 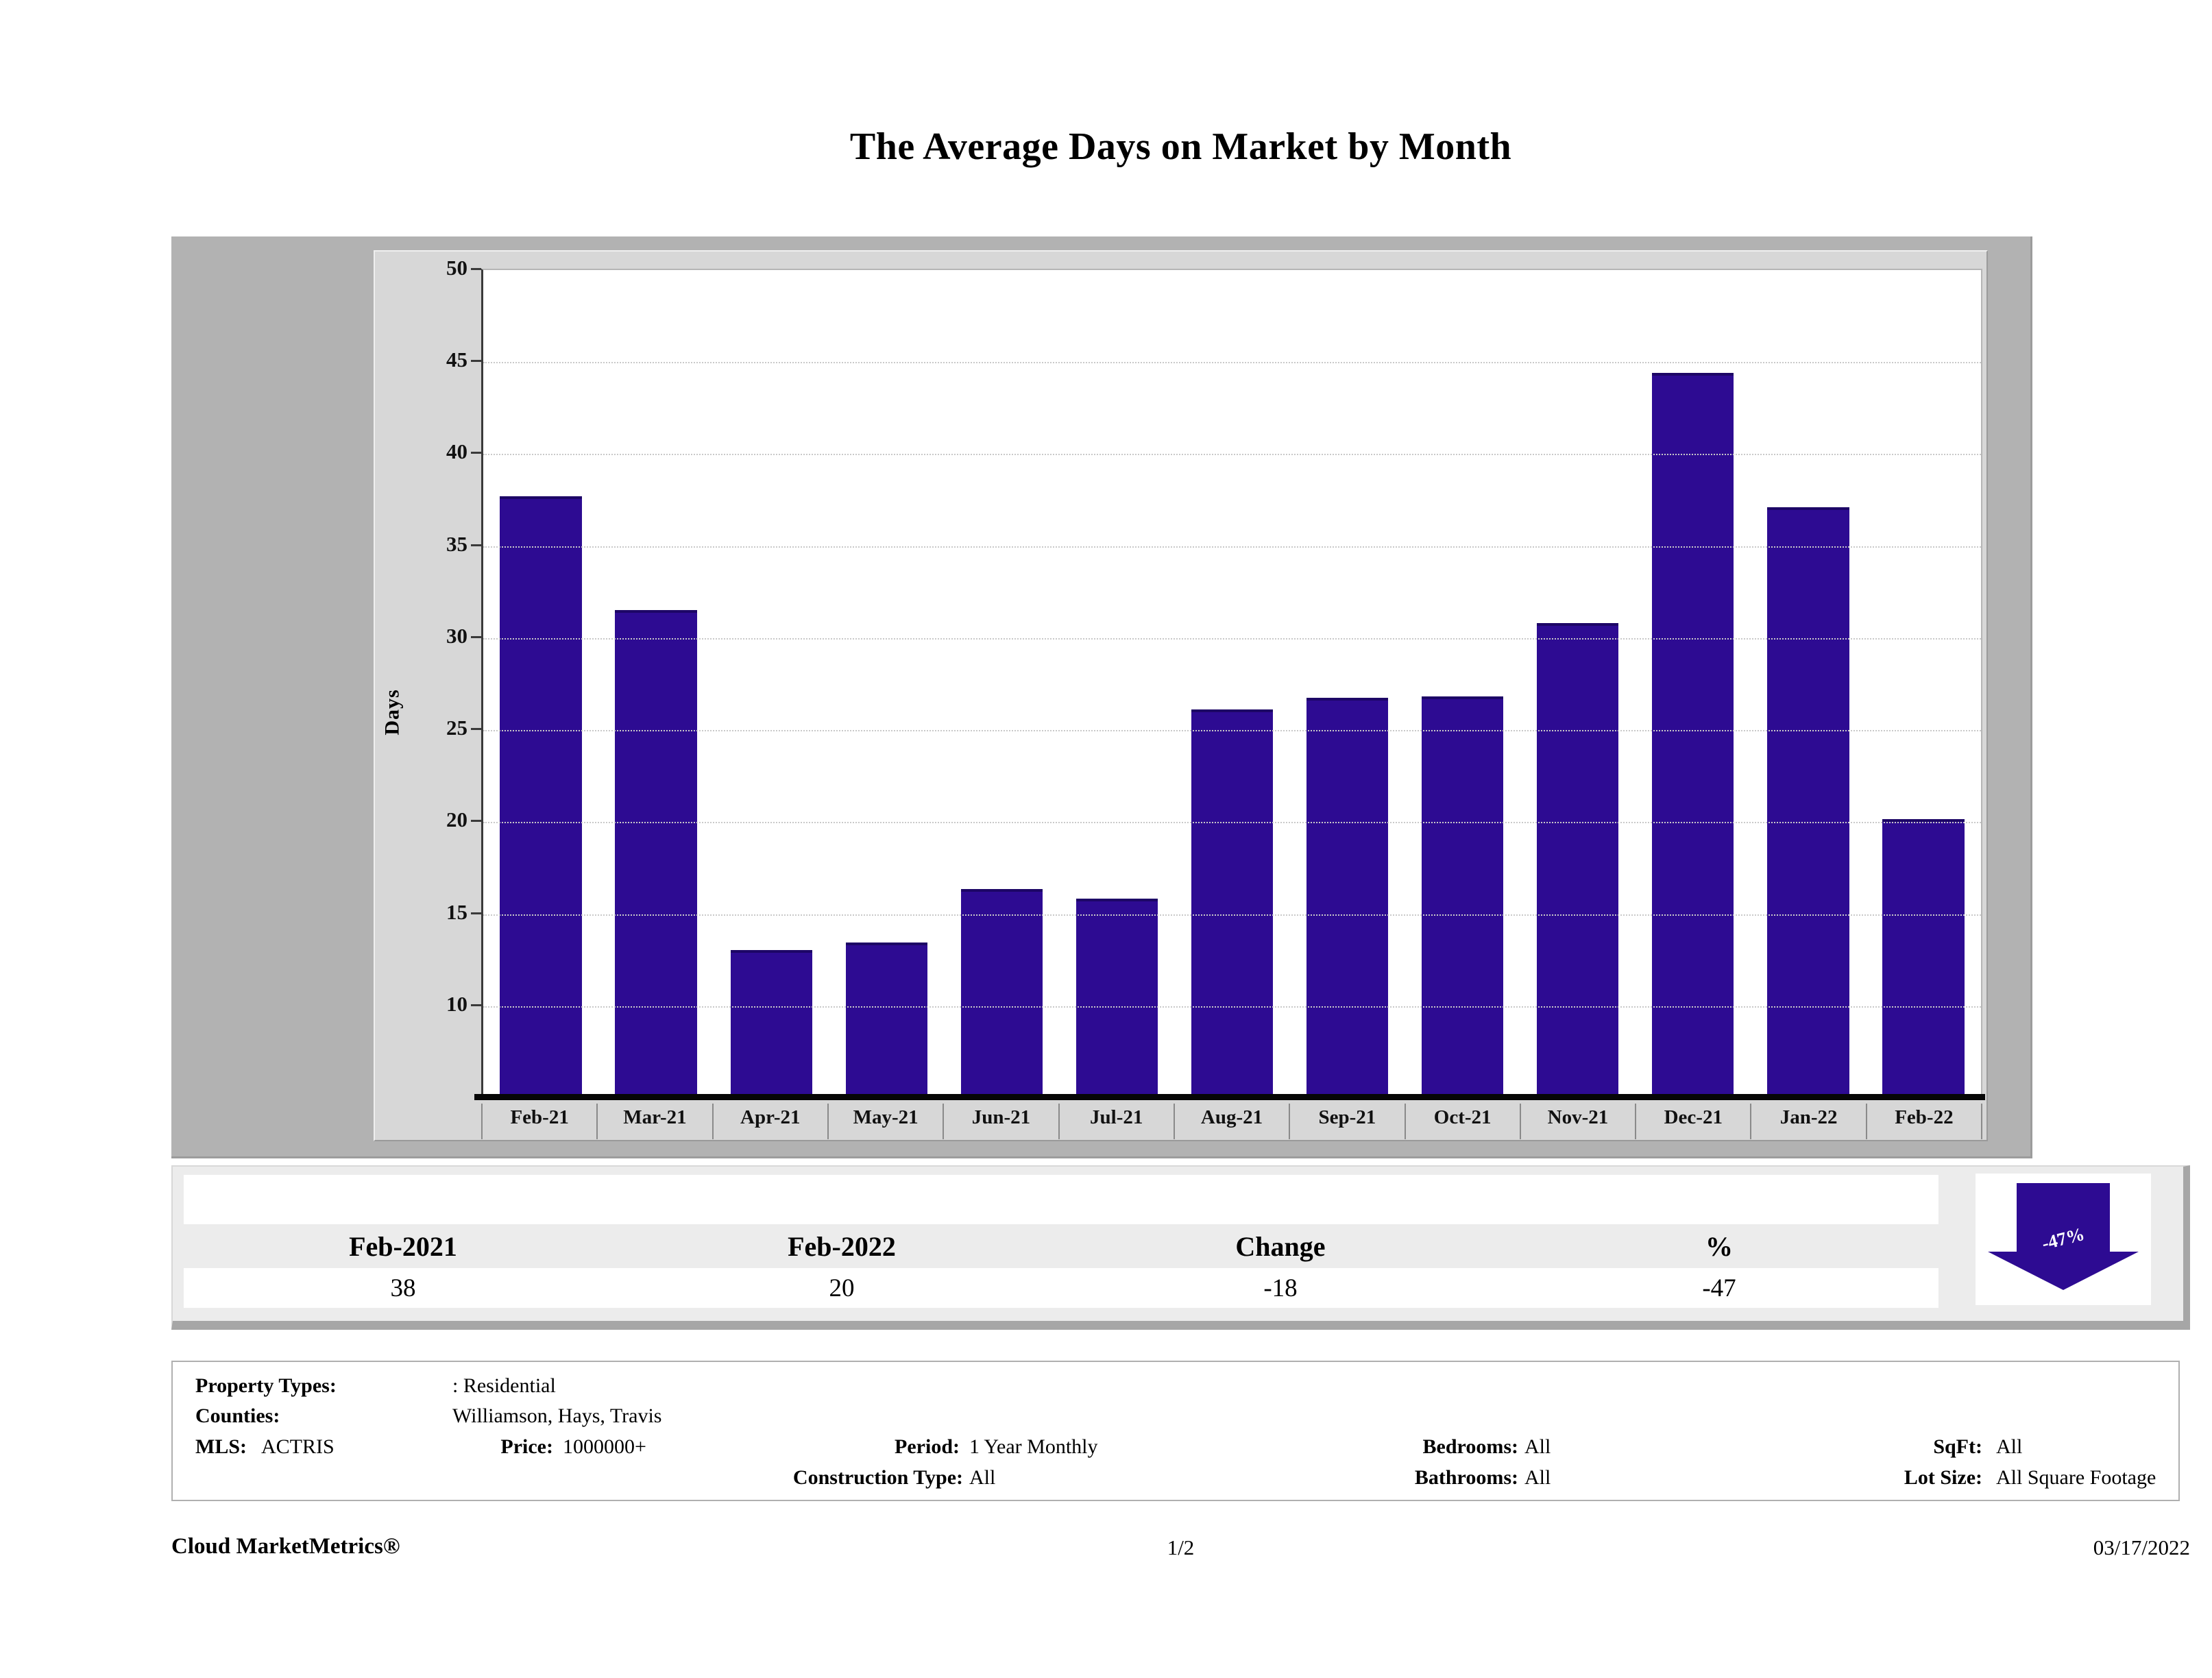 I want to click on x-tick-label: Mar-21, so click(x=654, y=1121).